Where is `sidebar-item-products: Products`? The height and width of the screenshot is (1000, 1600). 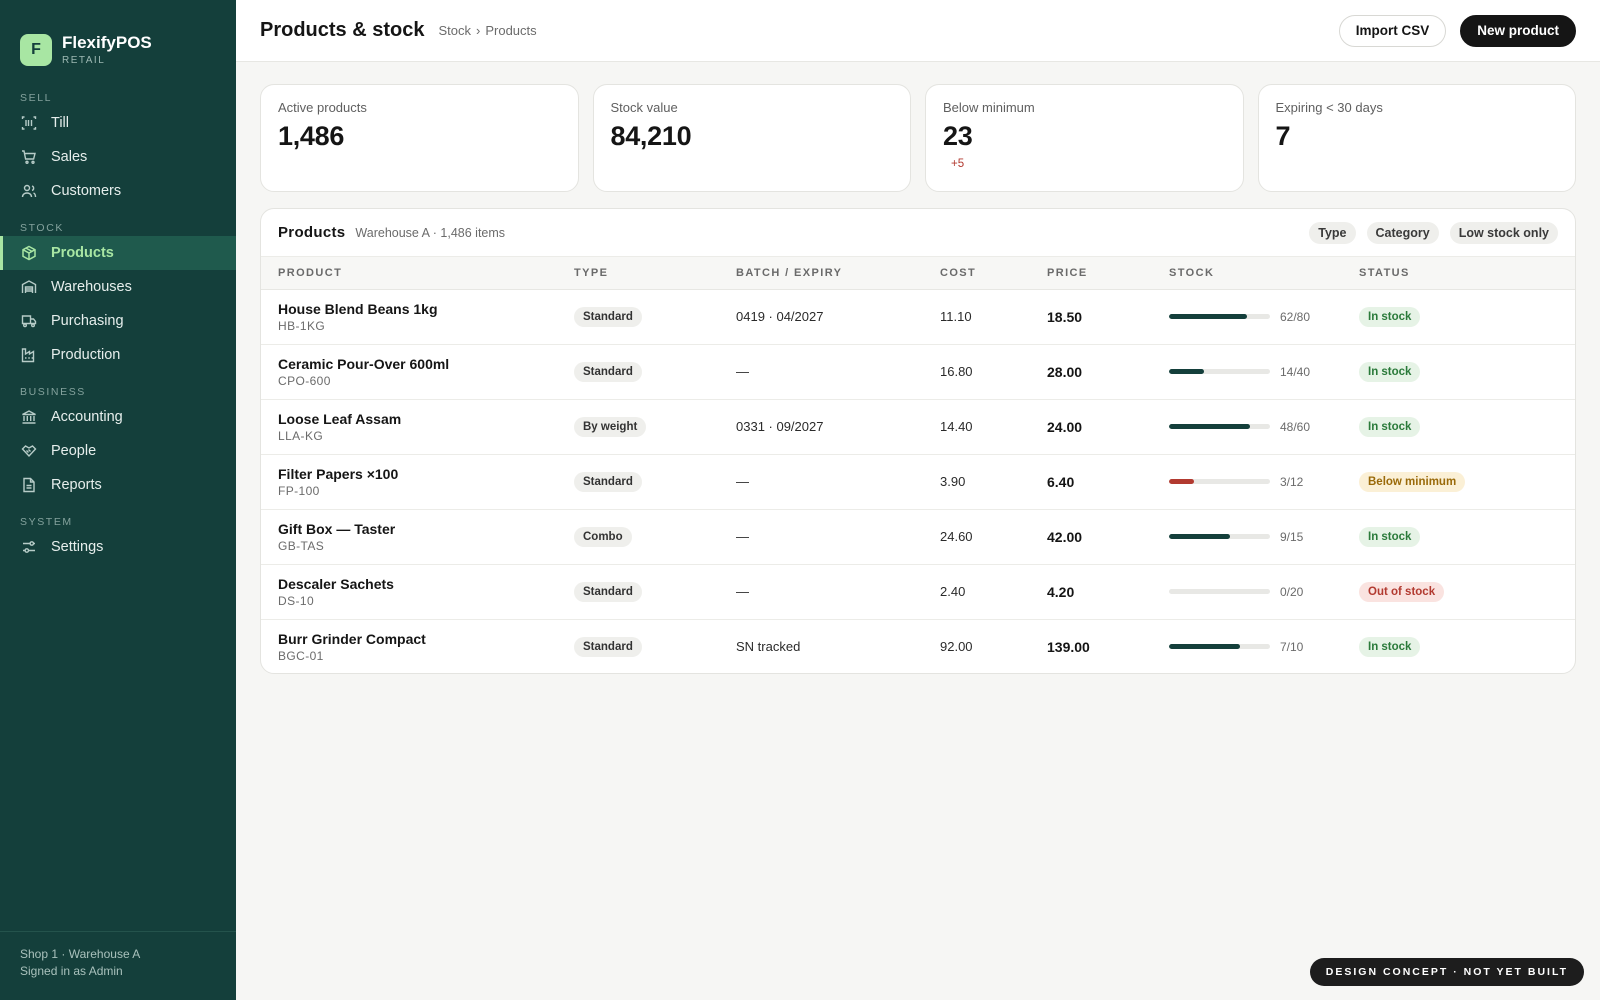 sidebar-item-products: Products is located at coordinates (118, 253).